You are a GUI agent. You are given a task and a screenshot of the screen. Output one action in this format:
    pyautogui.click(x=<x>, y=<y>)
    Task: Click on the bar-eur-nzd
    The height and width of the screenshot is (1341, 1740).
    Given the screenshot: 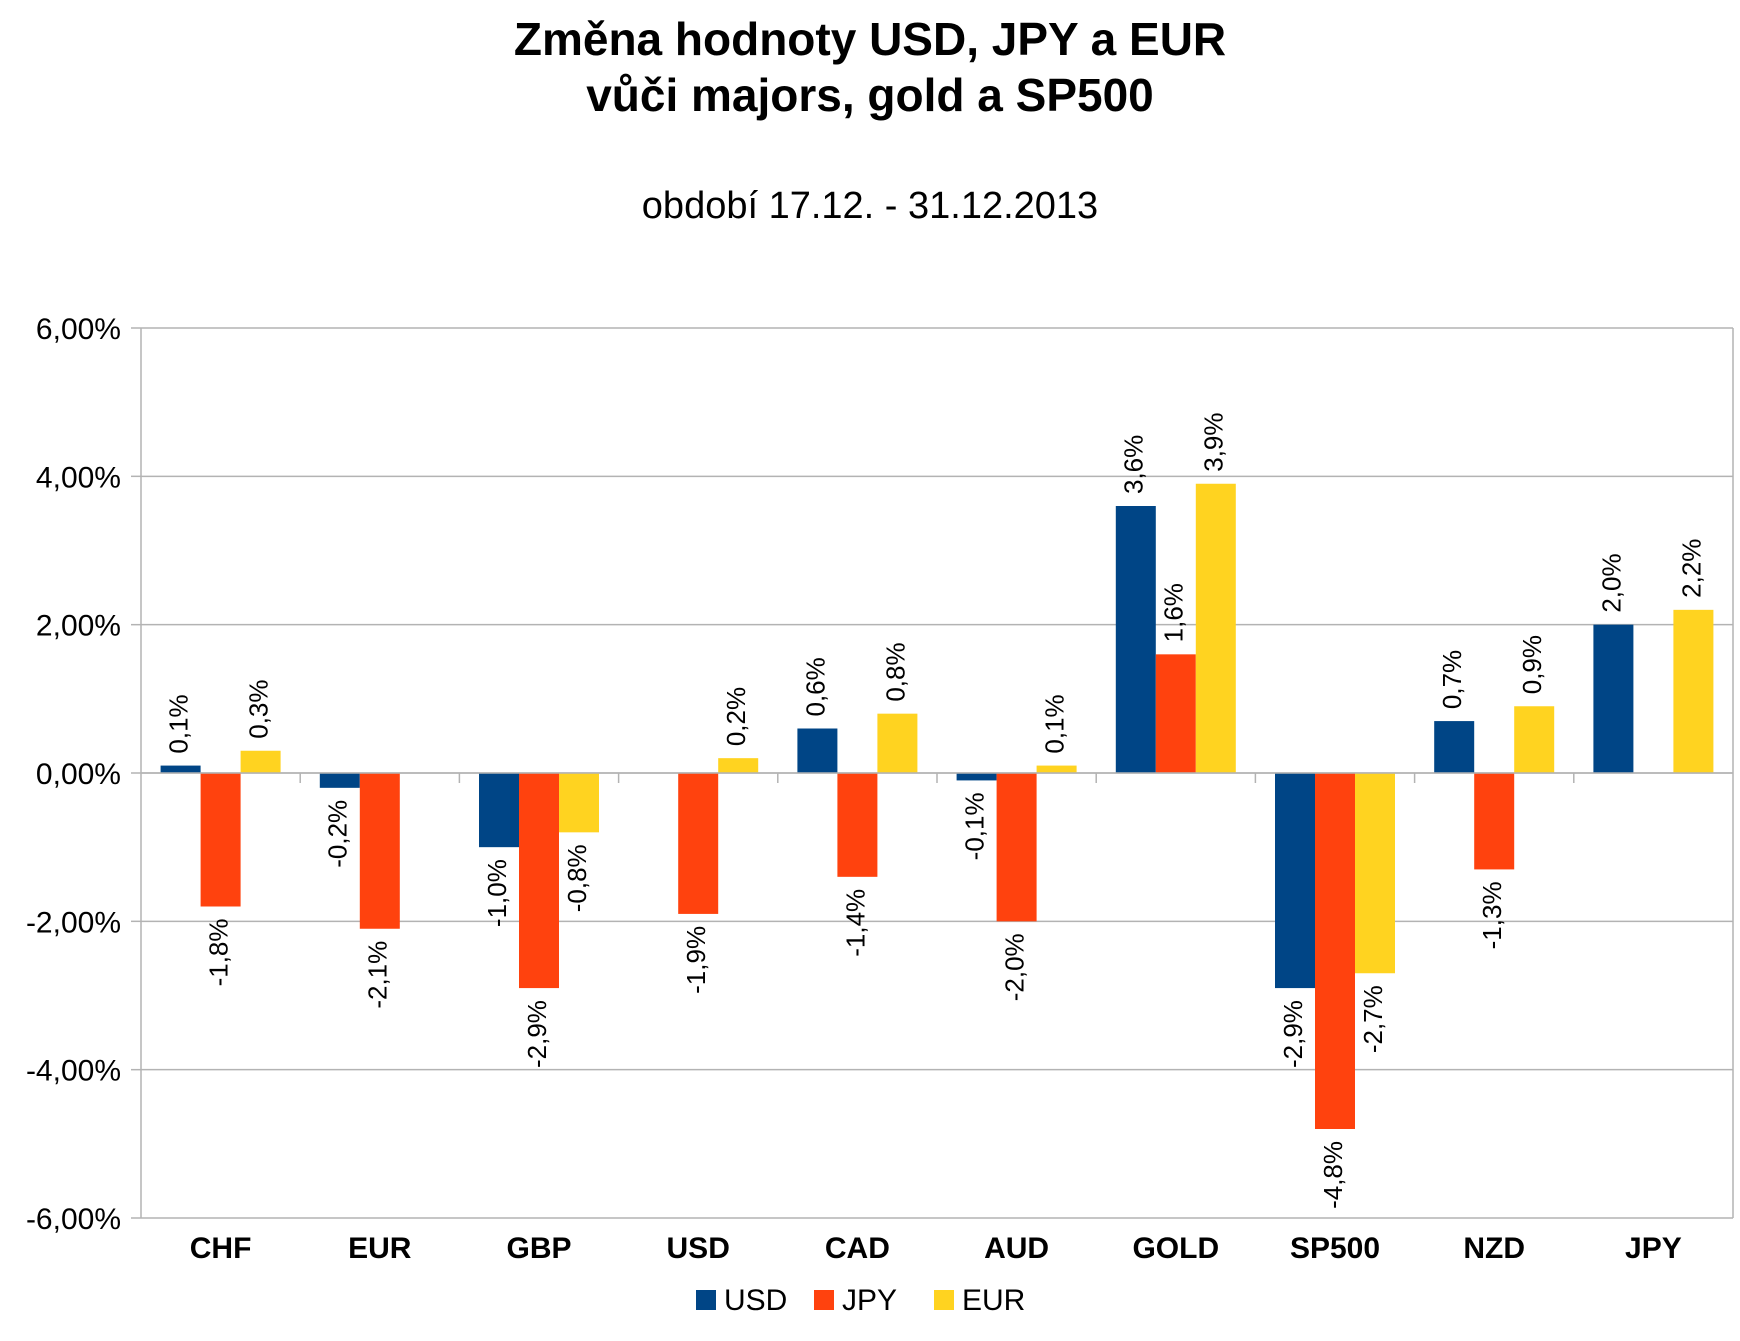 What is the action you would take?
    pyautogui.click(x=1534, y=739)
    